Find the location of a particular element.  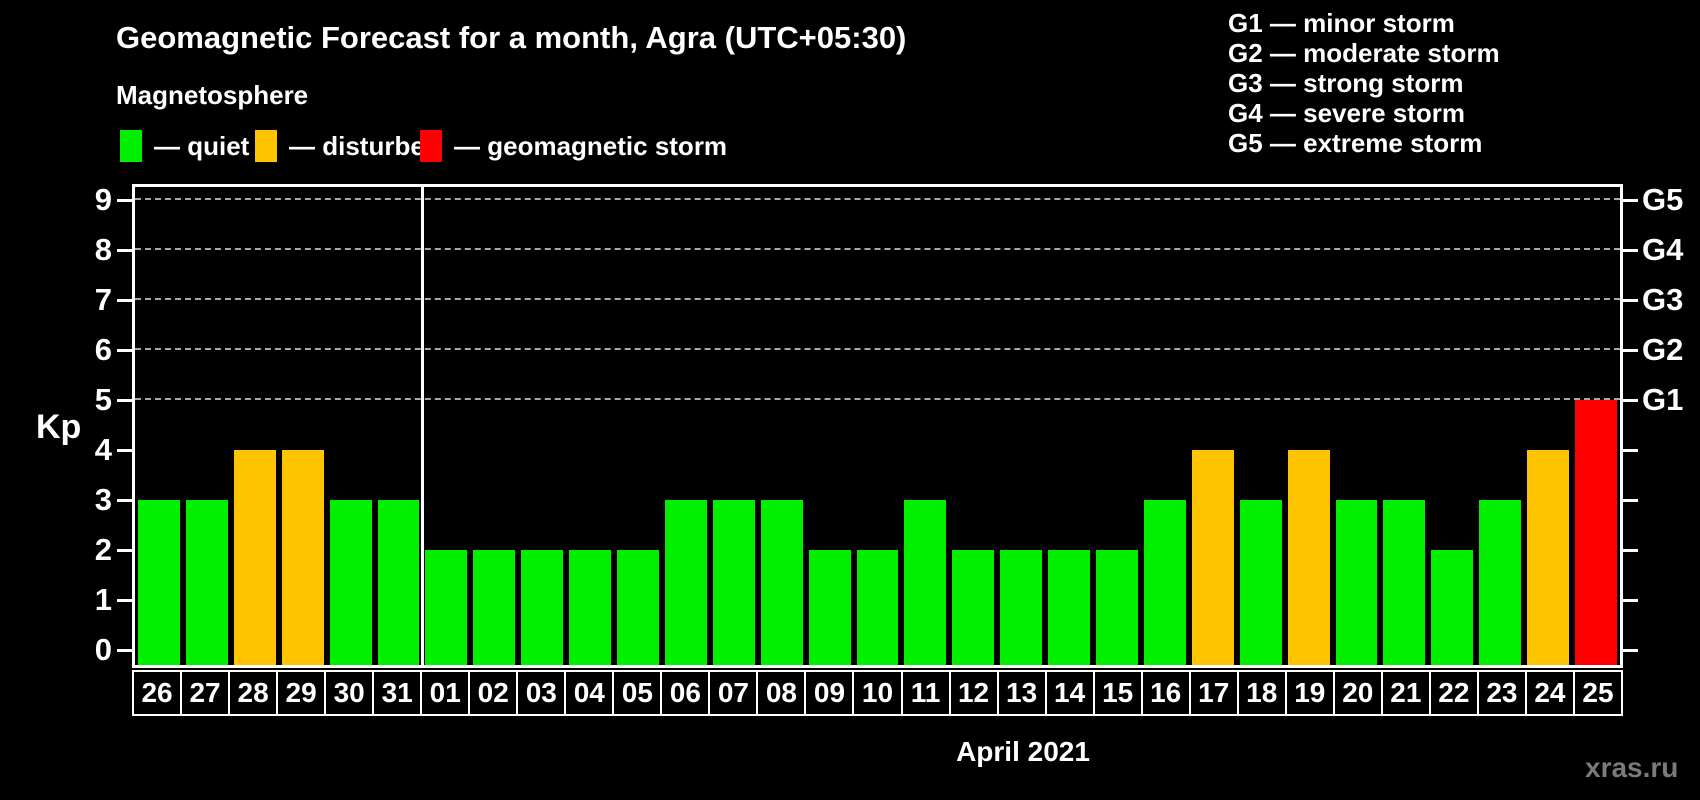

right-tick-kp2 is located at coordinates (1630, 550).